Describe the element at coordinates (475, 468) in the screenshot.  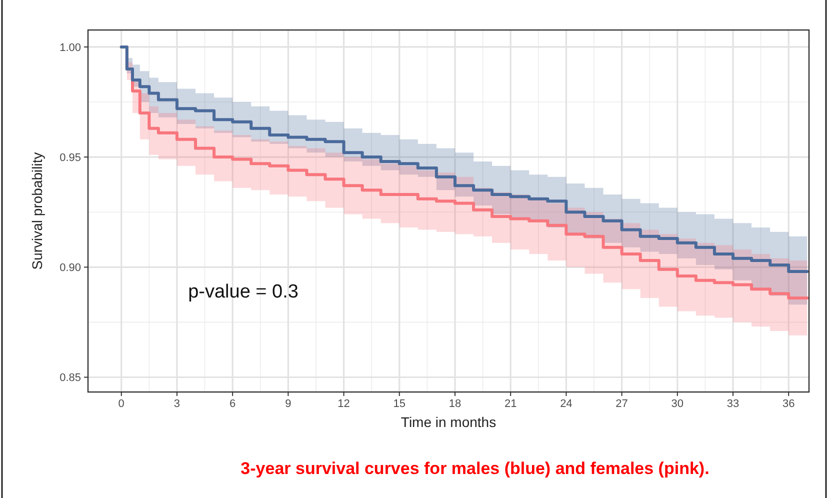
I see `text: 3-year survival curves for males (blue) and females (pink).` at that location.